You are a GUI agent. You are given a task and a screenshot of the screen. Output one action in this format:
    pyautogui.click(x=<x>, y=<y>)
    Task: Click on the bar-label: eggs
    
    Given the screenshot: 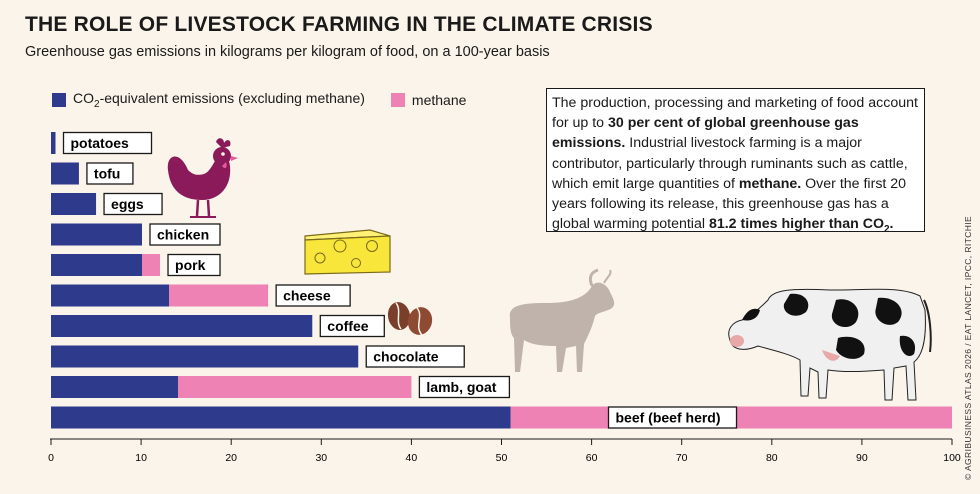 What is the action you would take?
    pyautogui.click(x=133, y=204)
    